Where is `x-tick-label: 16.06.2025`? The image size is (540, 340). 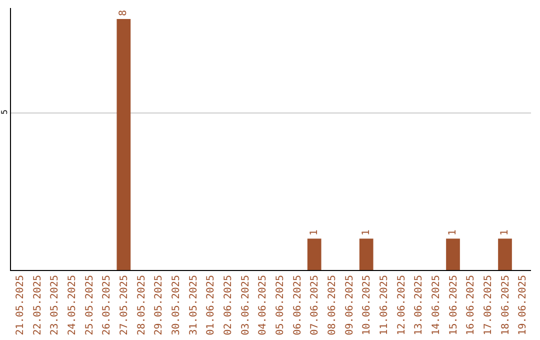
x-tick-label: 16.06.2025 is located at coordinates (471, 305).